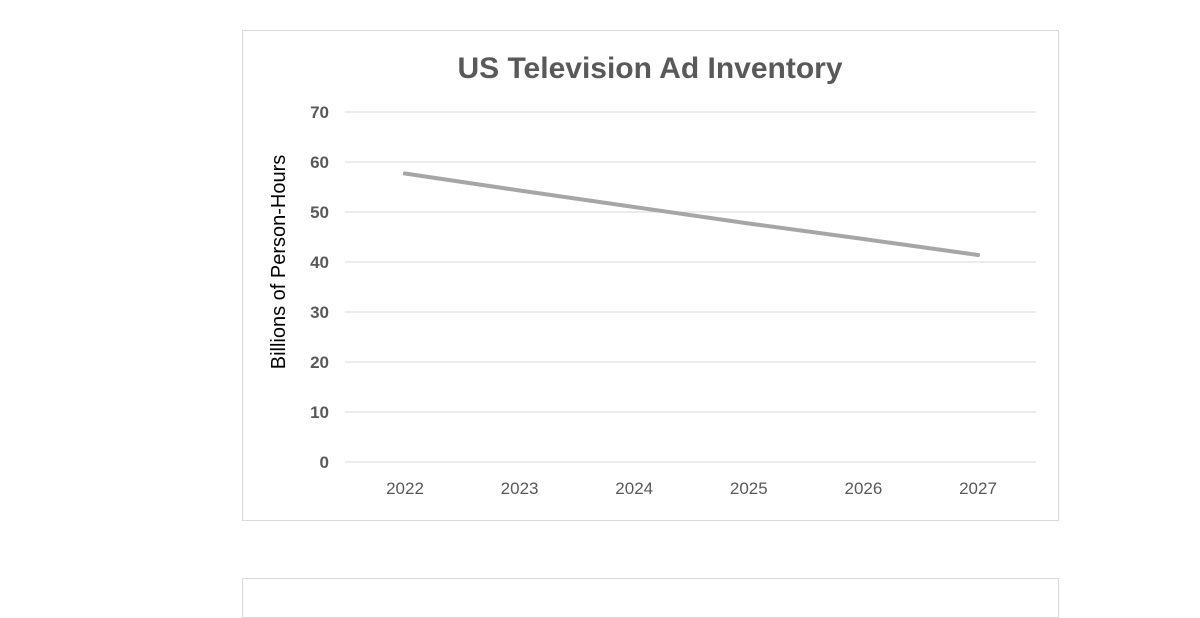 This screenshot has height=618, width=1200. What do you see at coordinates (520, 488) in the screenshot?
I see `x-tick-label: 2023` at bounding box center [520, 488].